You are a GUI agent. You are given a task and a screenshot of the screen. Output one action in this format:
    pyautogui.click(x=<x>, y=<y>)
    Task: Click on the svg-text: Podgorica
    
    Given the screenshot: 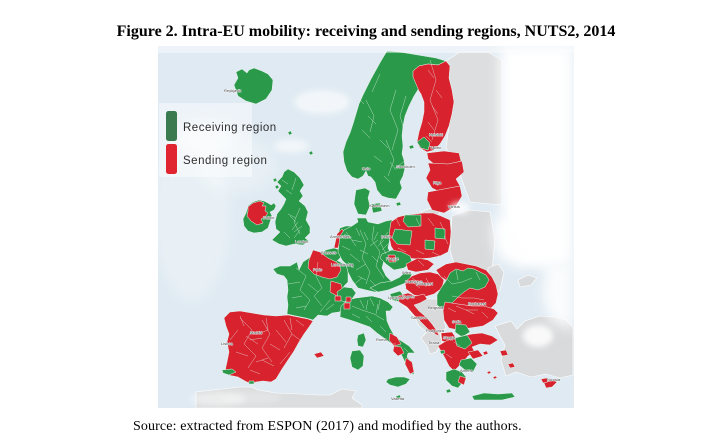 What is the action you would take?
    pyautogui.click(x=435, y=330)
    